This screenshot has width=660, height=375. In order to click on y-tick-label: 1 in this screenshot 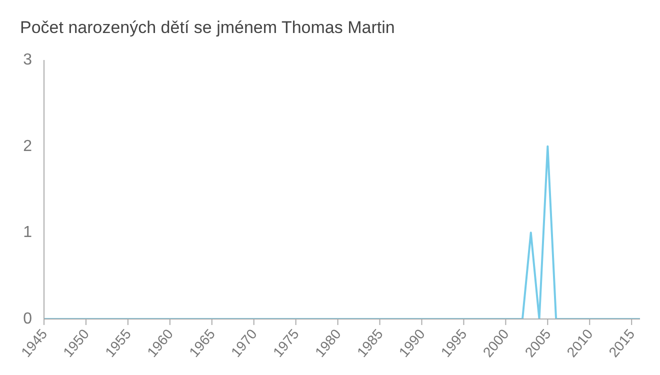, I will do `click(27, 233)`.